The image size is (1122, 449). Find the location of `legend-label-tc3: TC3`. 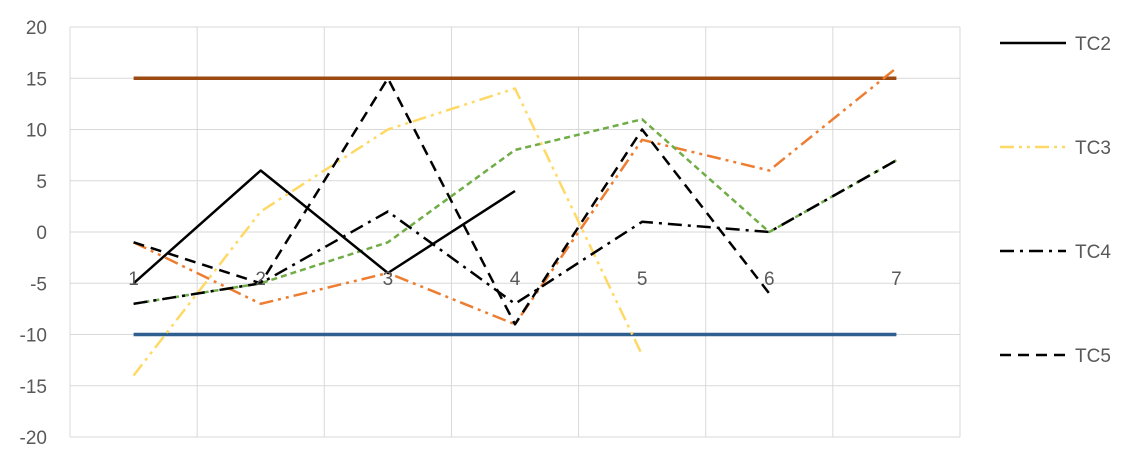

legend-label-tc3: TC3 is located at coordinates (1093, 148).